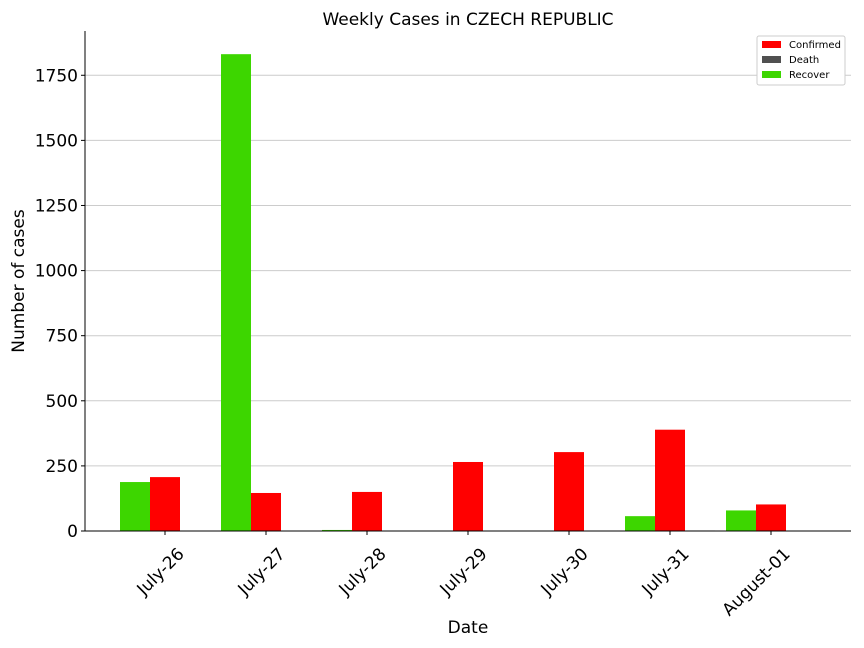 The height and width of the screenshot is (648, 864). Describe the element at coordinates (161, 572) in the screenshot. I see `x-tick-label: July-26` at that location.